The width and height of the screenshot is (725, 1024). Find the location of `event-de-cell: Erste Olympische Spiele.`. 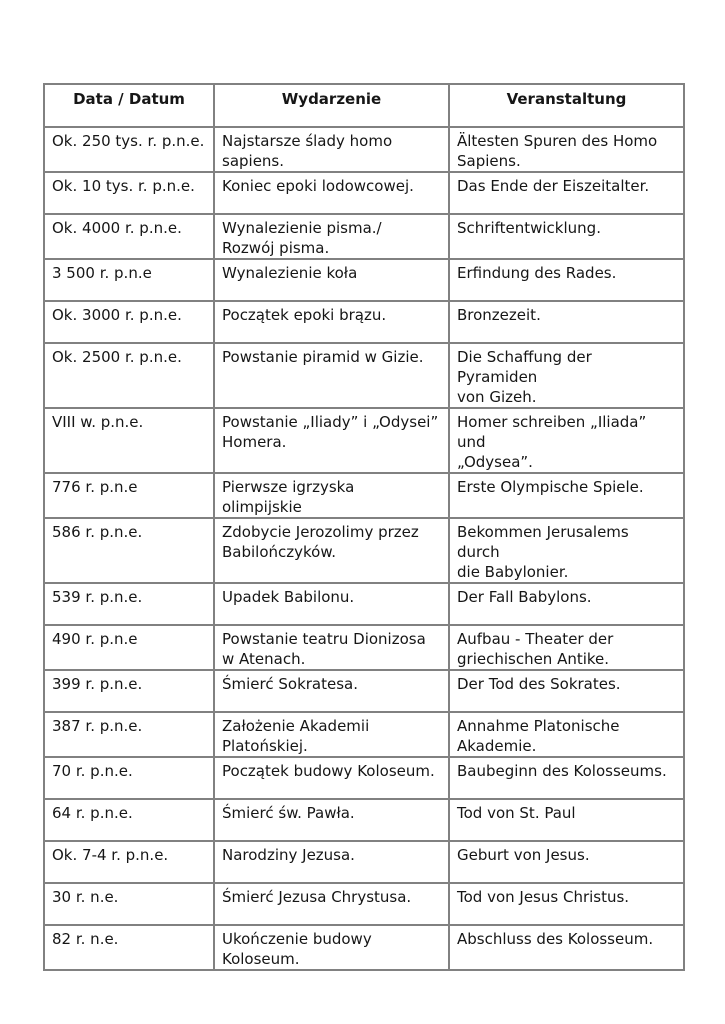

event-de-cell: Erste Olympische Spiele. is located at coordinates (566, 495).